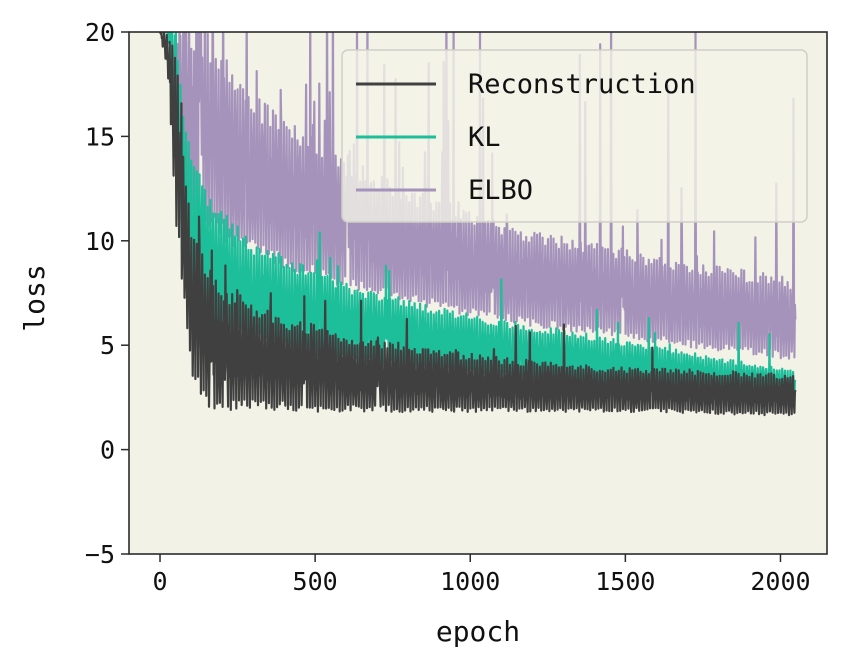 The width and height of the screenshot is (846, 669). I want to click on y-tick-label: 15, so click(100, 136).